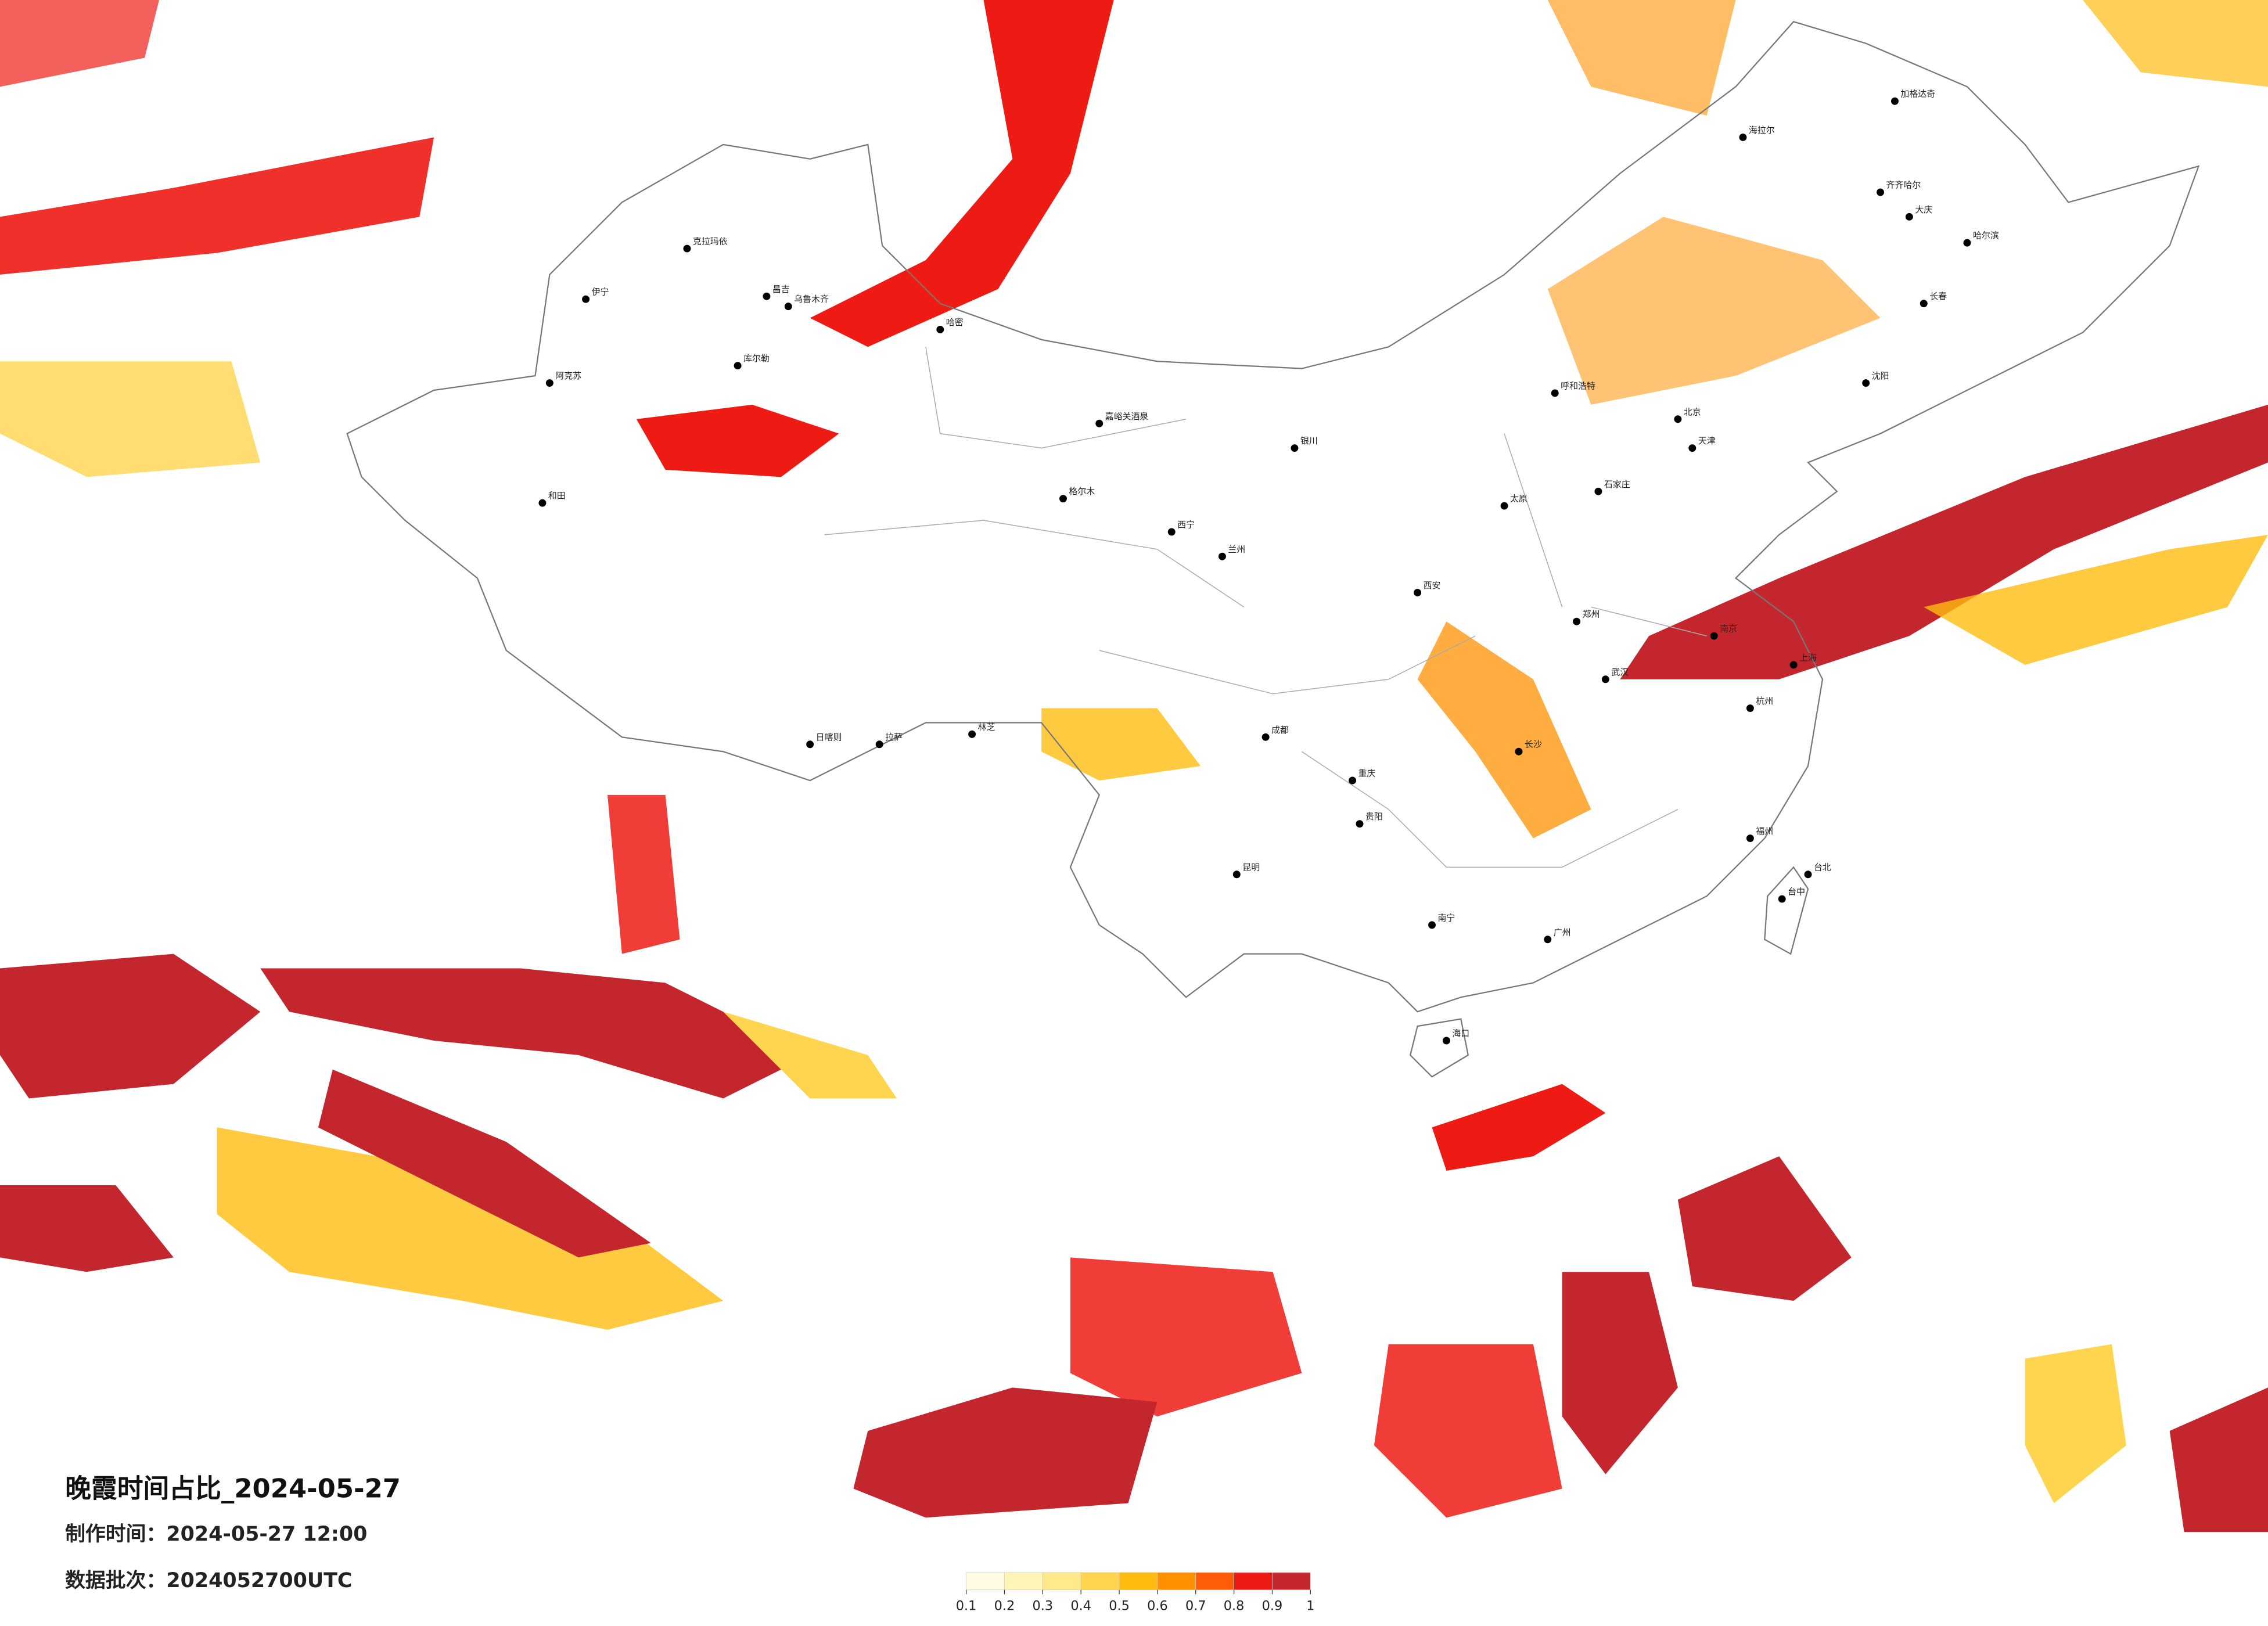  What do you see at coordinates (1080, 1606) in the screenshot?
I see `colorbar-tick-label: 0.4` at bounding box center [1080, 1606].